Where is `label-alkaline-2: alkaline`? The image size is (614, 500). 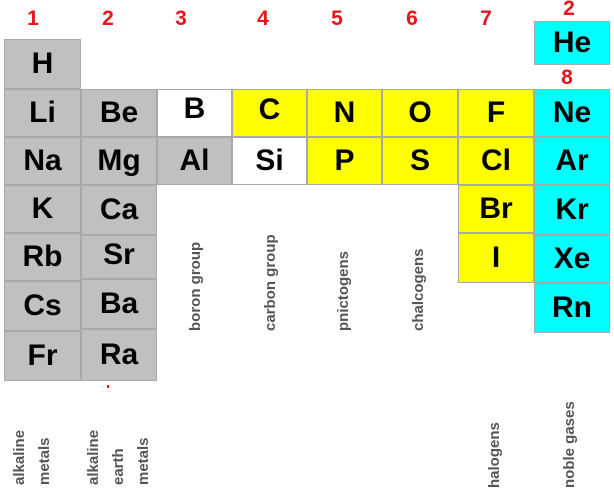 label-alkaline-2: alkaline is located at coordinates (93, 457).